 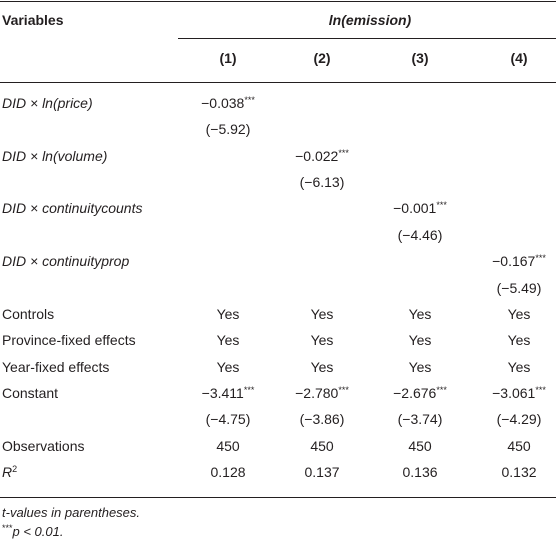 I want to click on row-label-sup: 2, so click(x=15, y=469).